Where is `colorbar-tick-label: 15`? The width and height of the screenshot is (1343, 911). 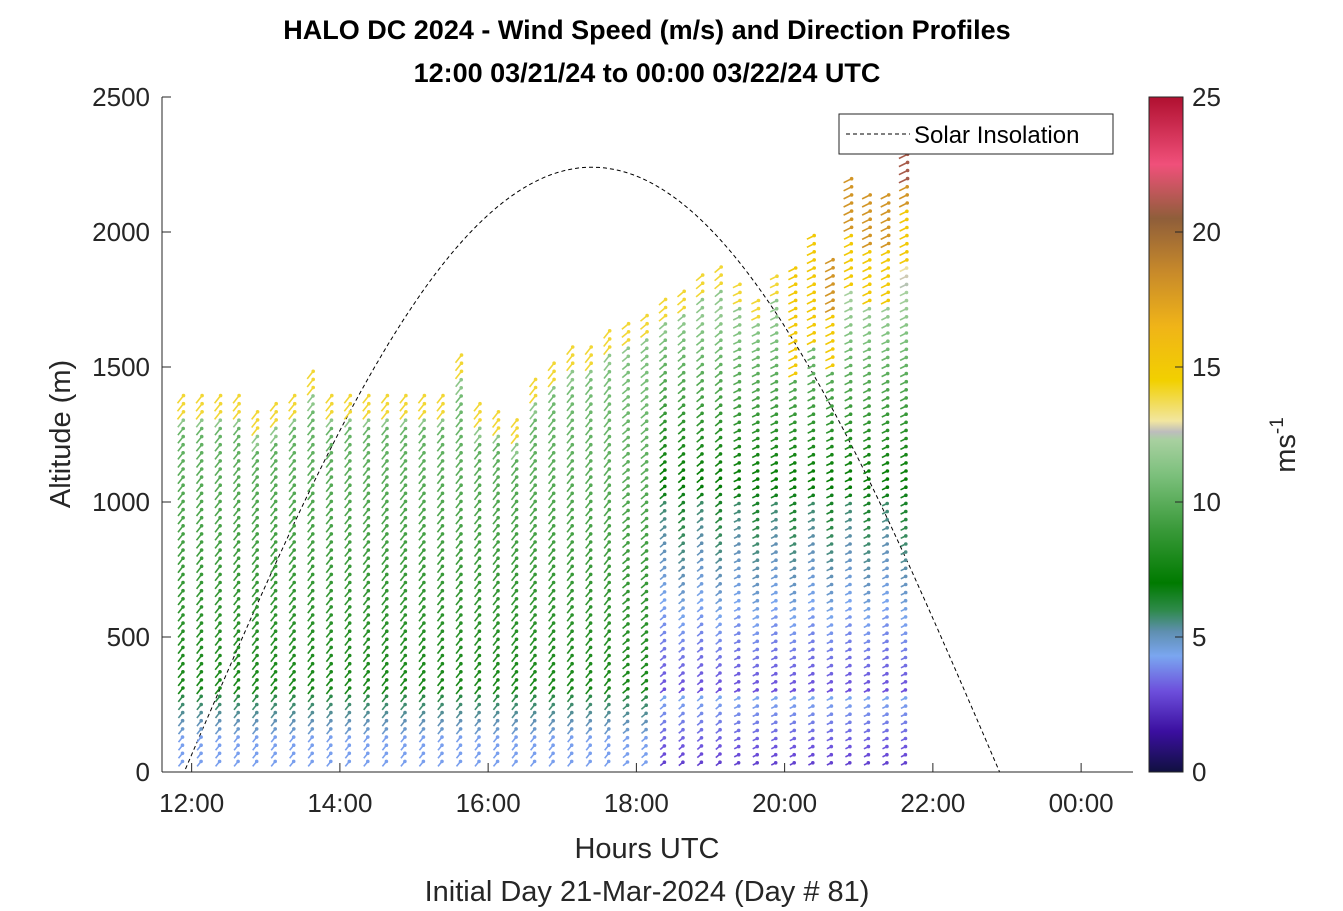
colorbar-tick-label: 15 is located at coordinates (1206, 367).